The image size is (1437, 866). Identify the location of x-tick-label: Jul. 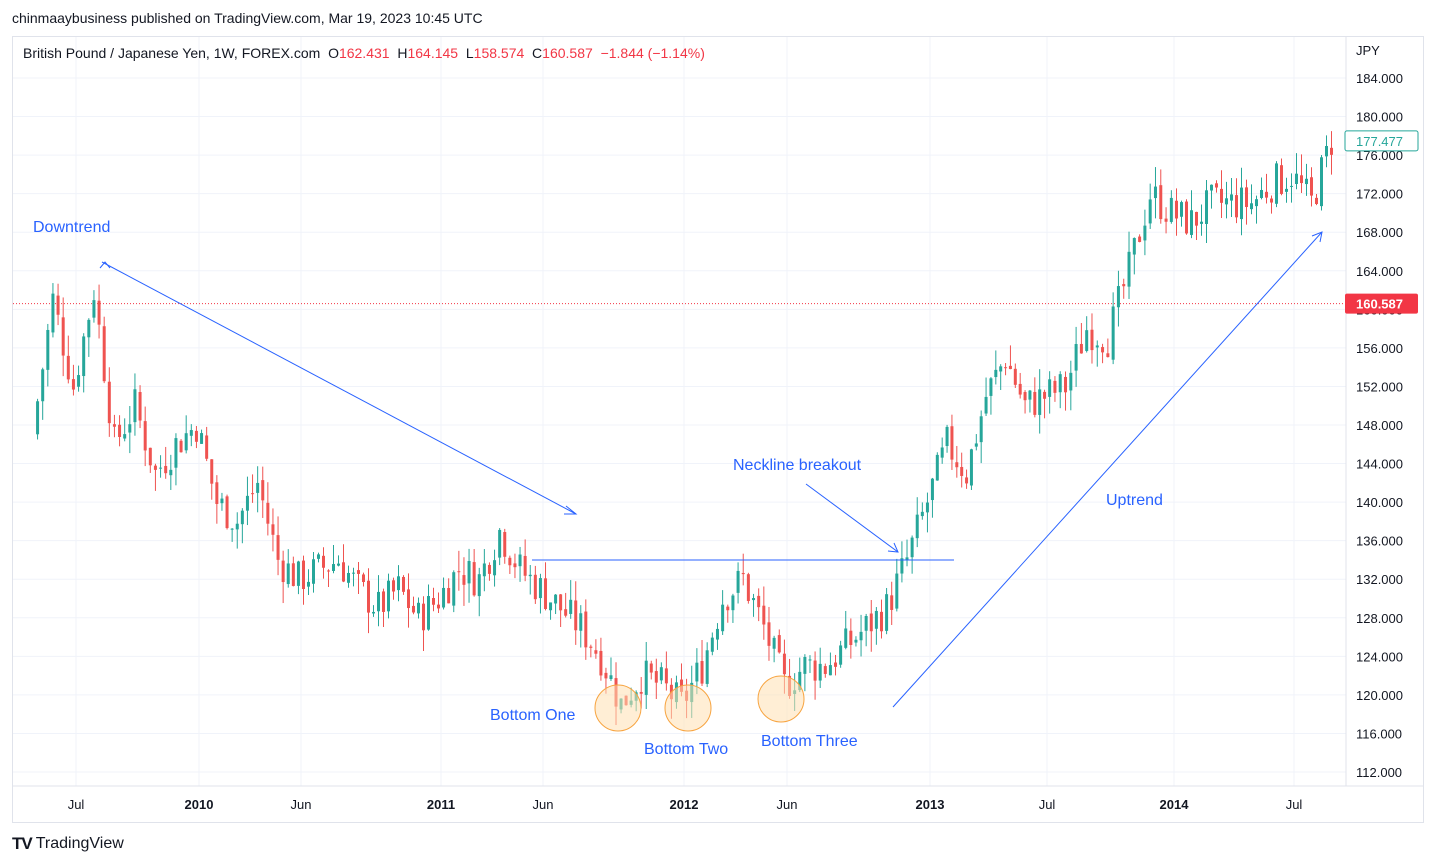
(1047, 804).